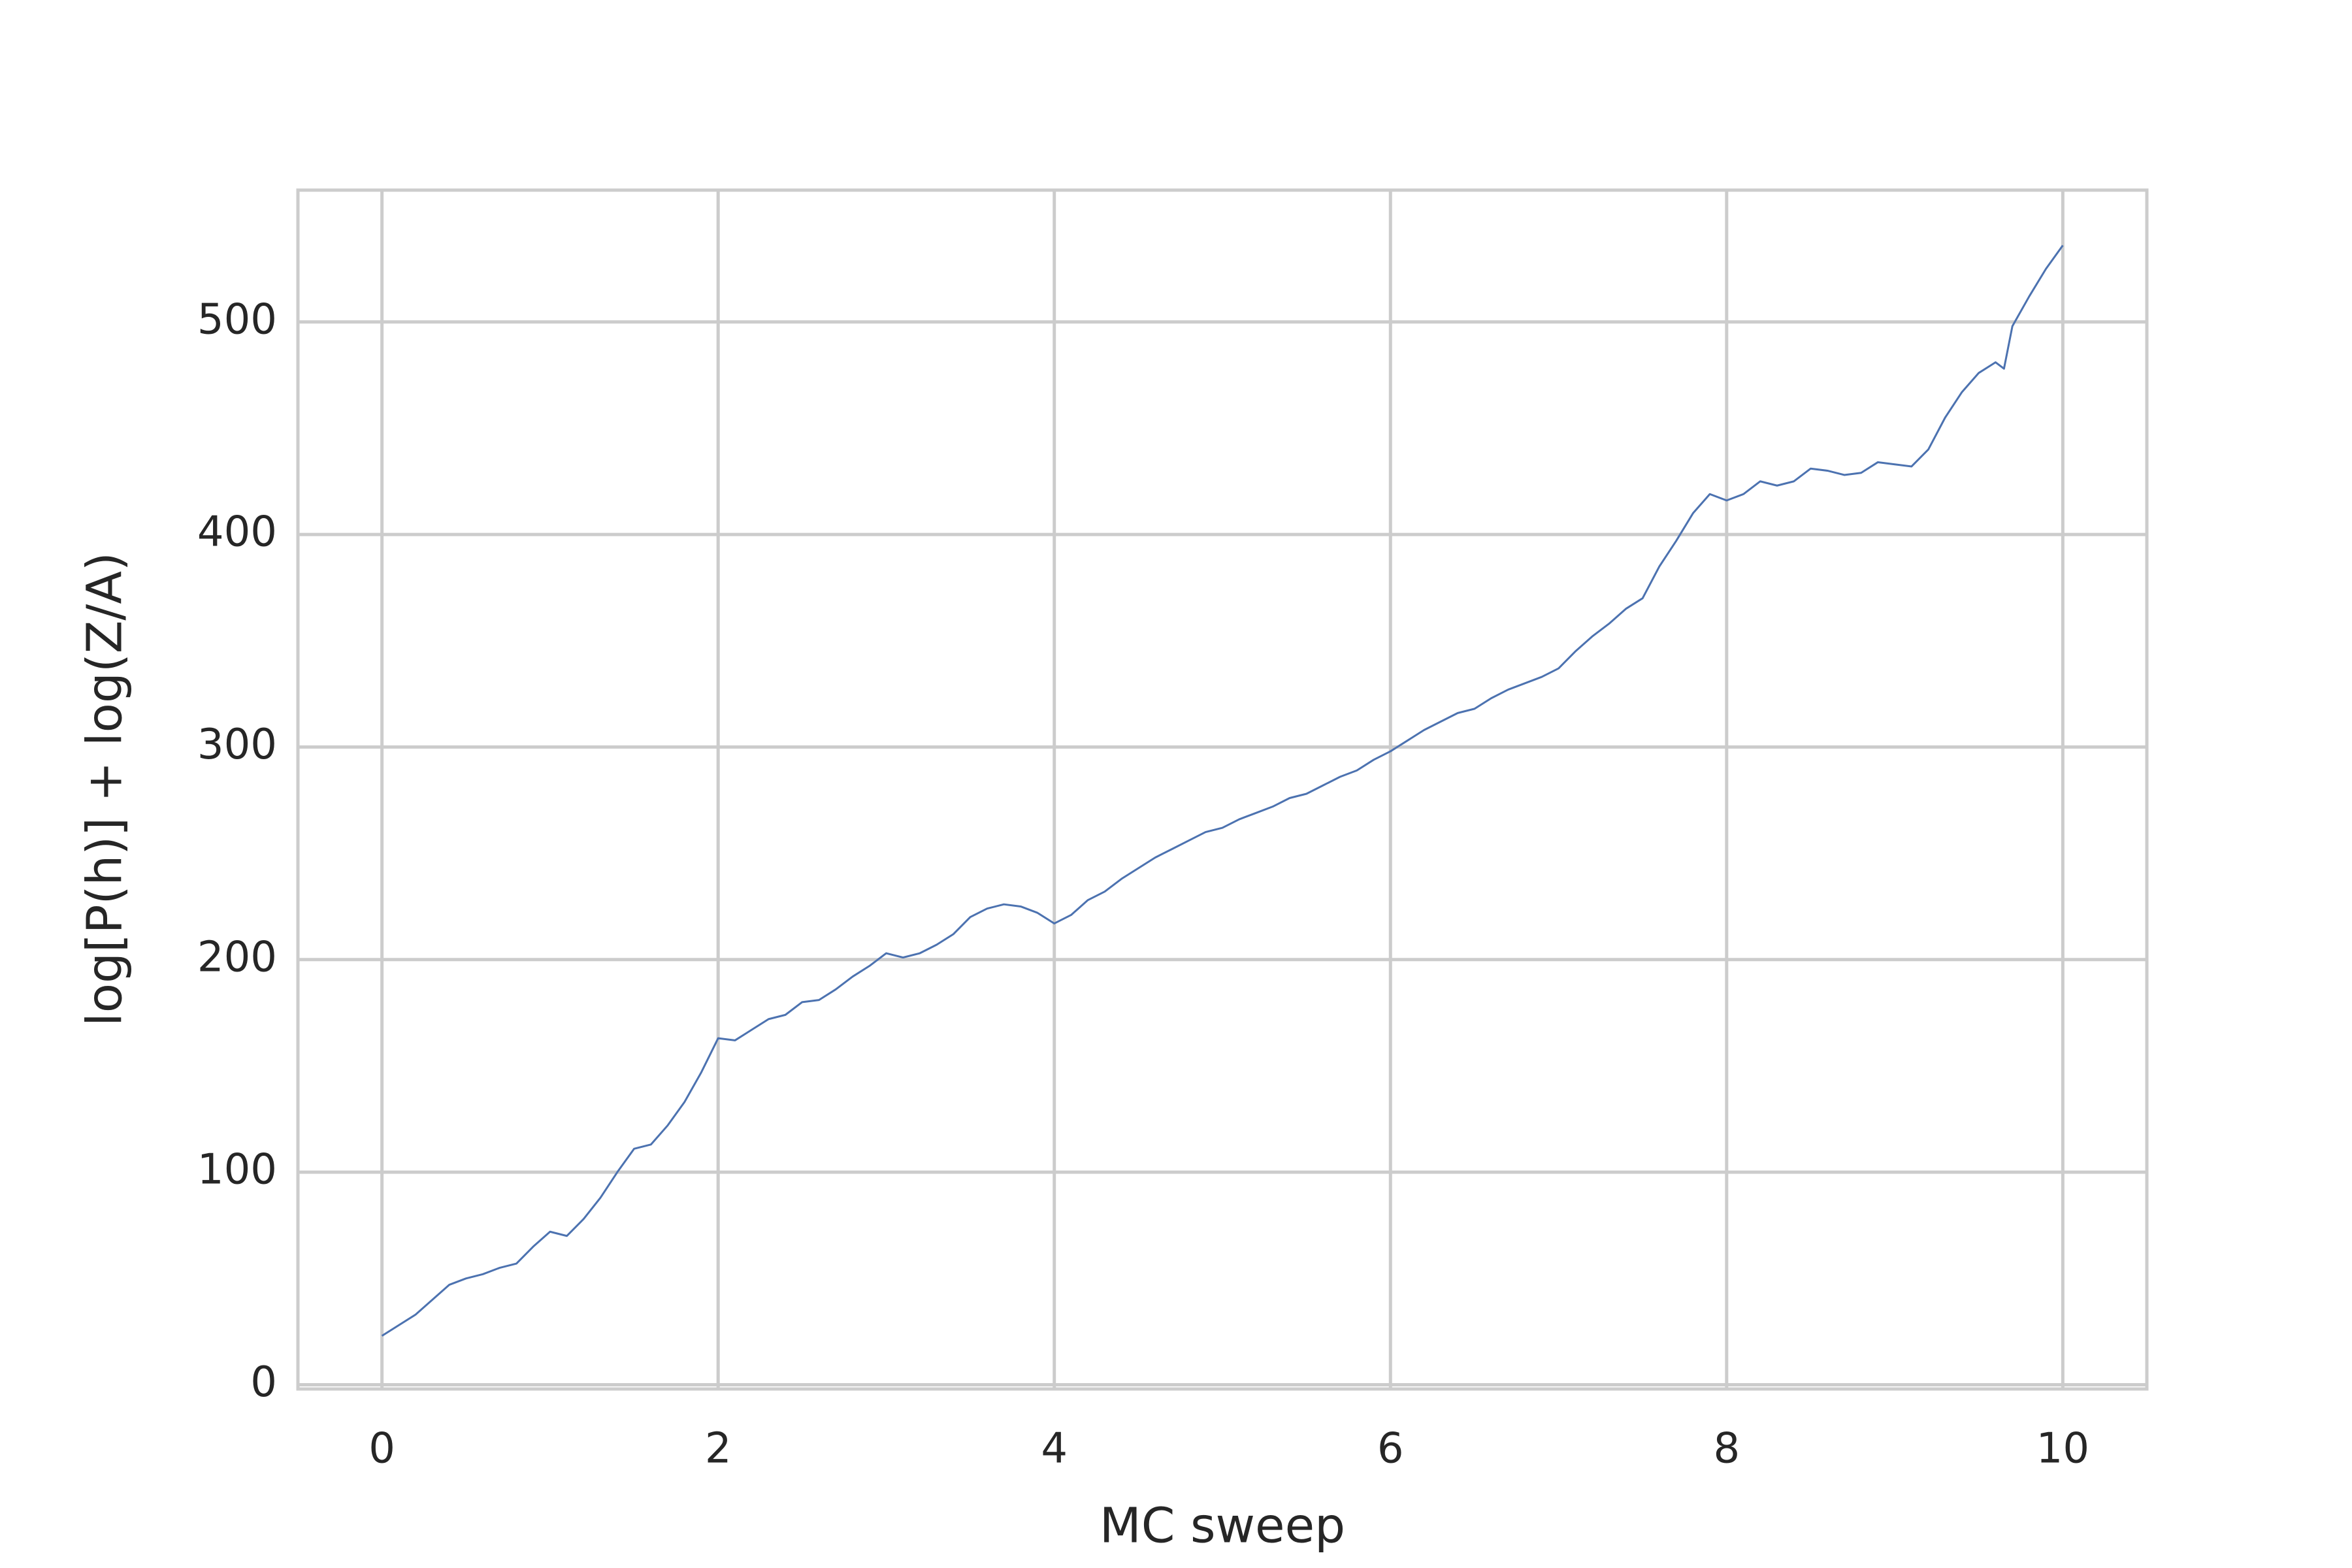 The width and height of the screenshot is (2352, 1568). I want to click on y-tick-label: 400, so click(237, 532).